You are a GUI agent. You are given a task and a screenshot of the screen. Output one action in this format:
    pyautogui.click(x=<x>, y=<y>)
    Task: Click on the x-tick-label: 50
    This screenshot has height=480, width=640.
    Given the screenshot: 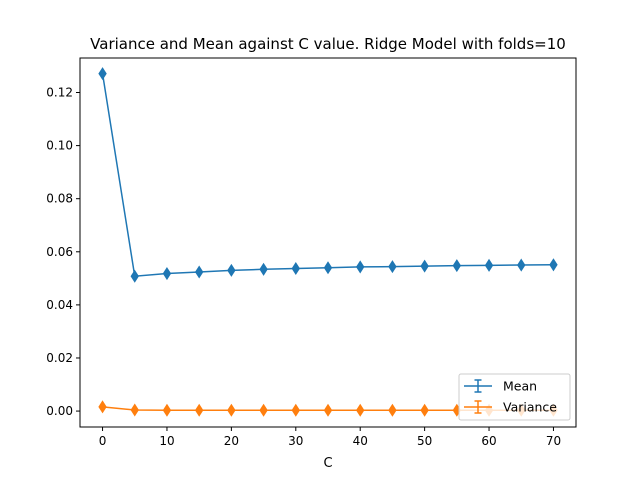 What is the action you would take?
    pyautogui.click(x=424, y=441)
    